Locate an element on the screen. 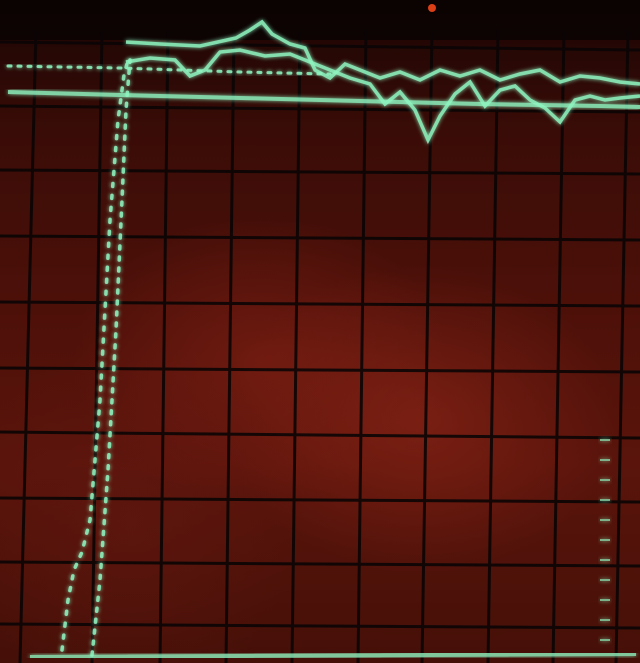 This screenshot has height=663, width=640. rising-edge-trace-a is located at coordinates (95, 355).